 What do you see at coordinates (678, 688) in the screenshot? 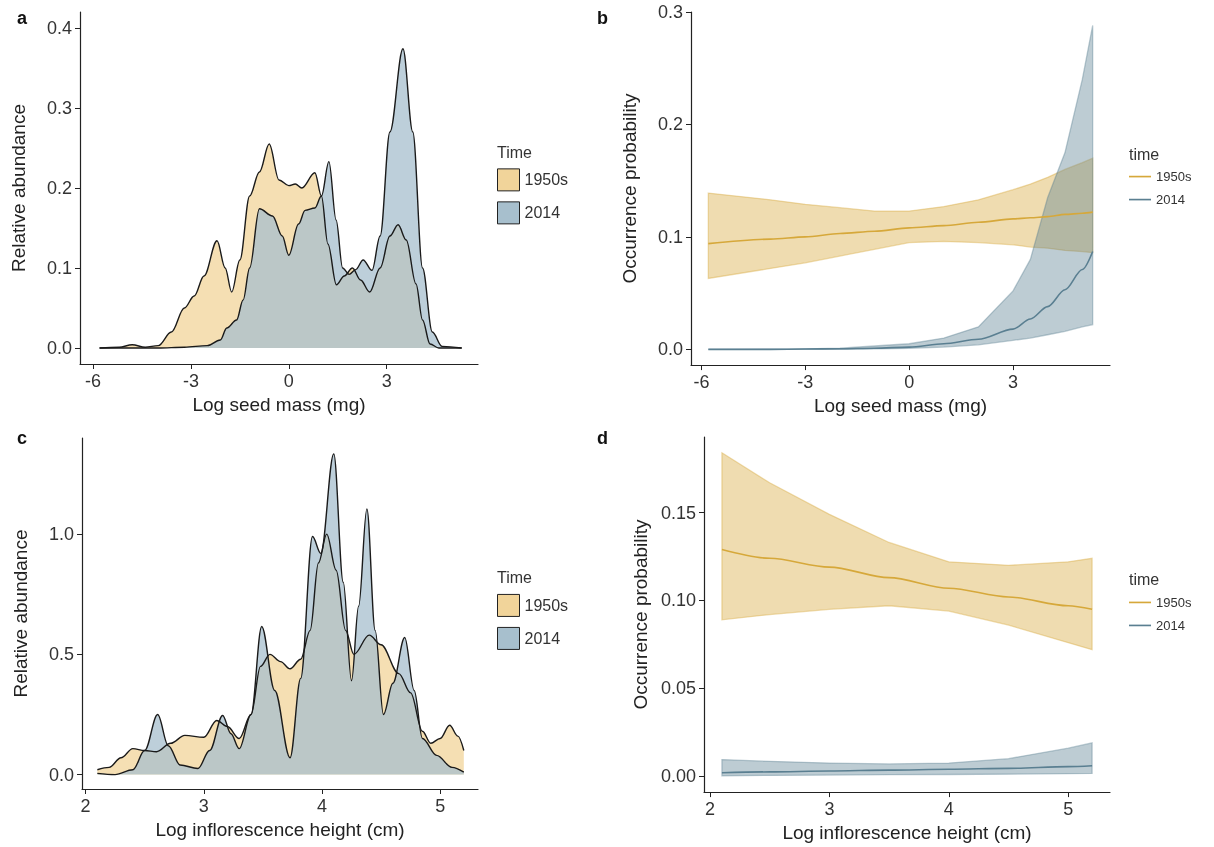
I see `y-tick-label: 0.05` at bounding box center [678, 688].